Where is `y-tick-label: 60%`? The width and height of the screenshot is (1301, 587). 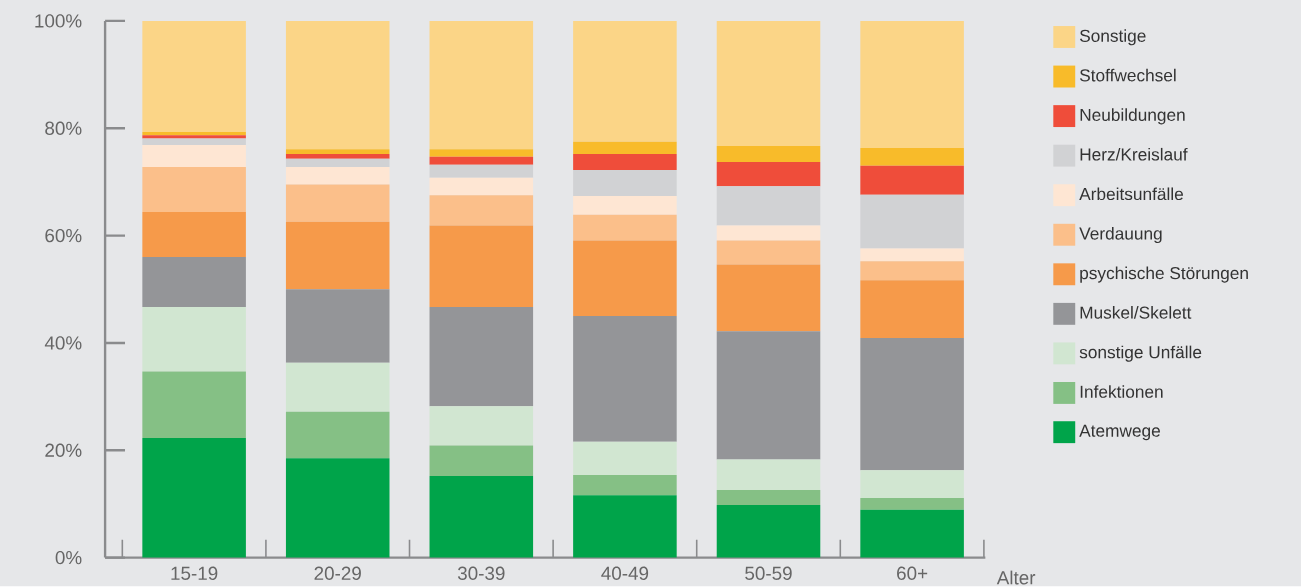 y-tick-label: 60% is located at coordinates (63, 236).